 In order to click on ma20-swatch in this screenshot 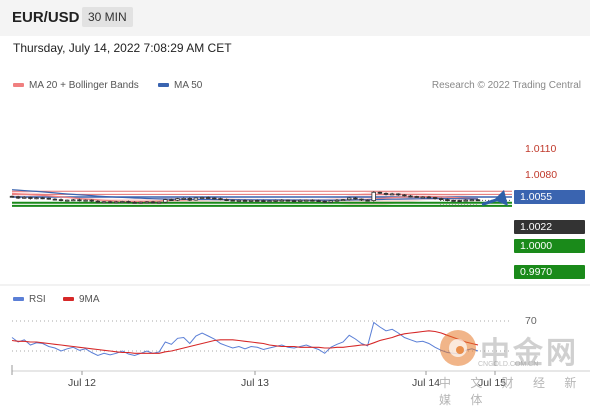, I will do `click(18, 85)`.